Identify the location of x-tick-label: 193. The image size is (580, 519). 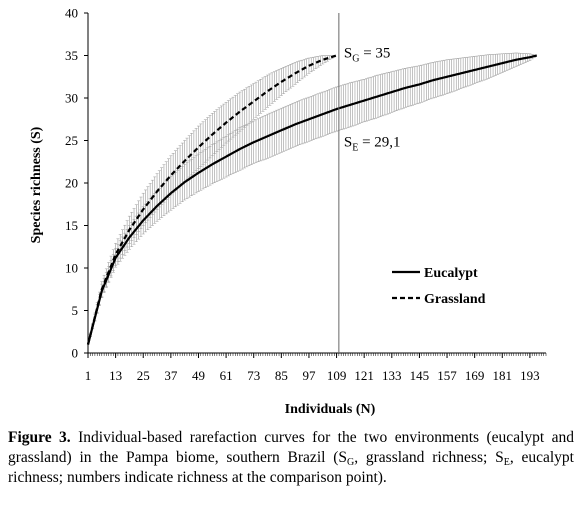
(530, 375).